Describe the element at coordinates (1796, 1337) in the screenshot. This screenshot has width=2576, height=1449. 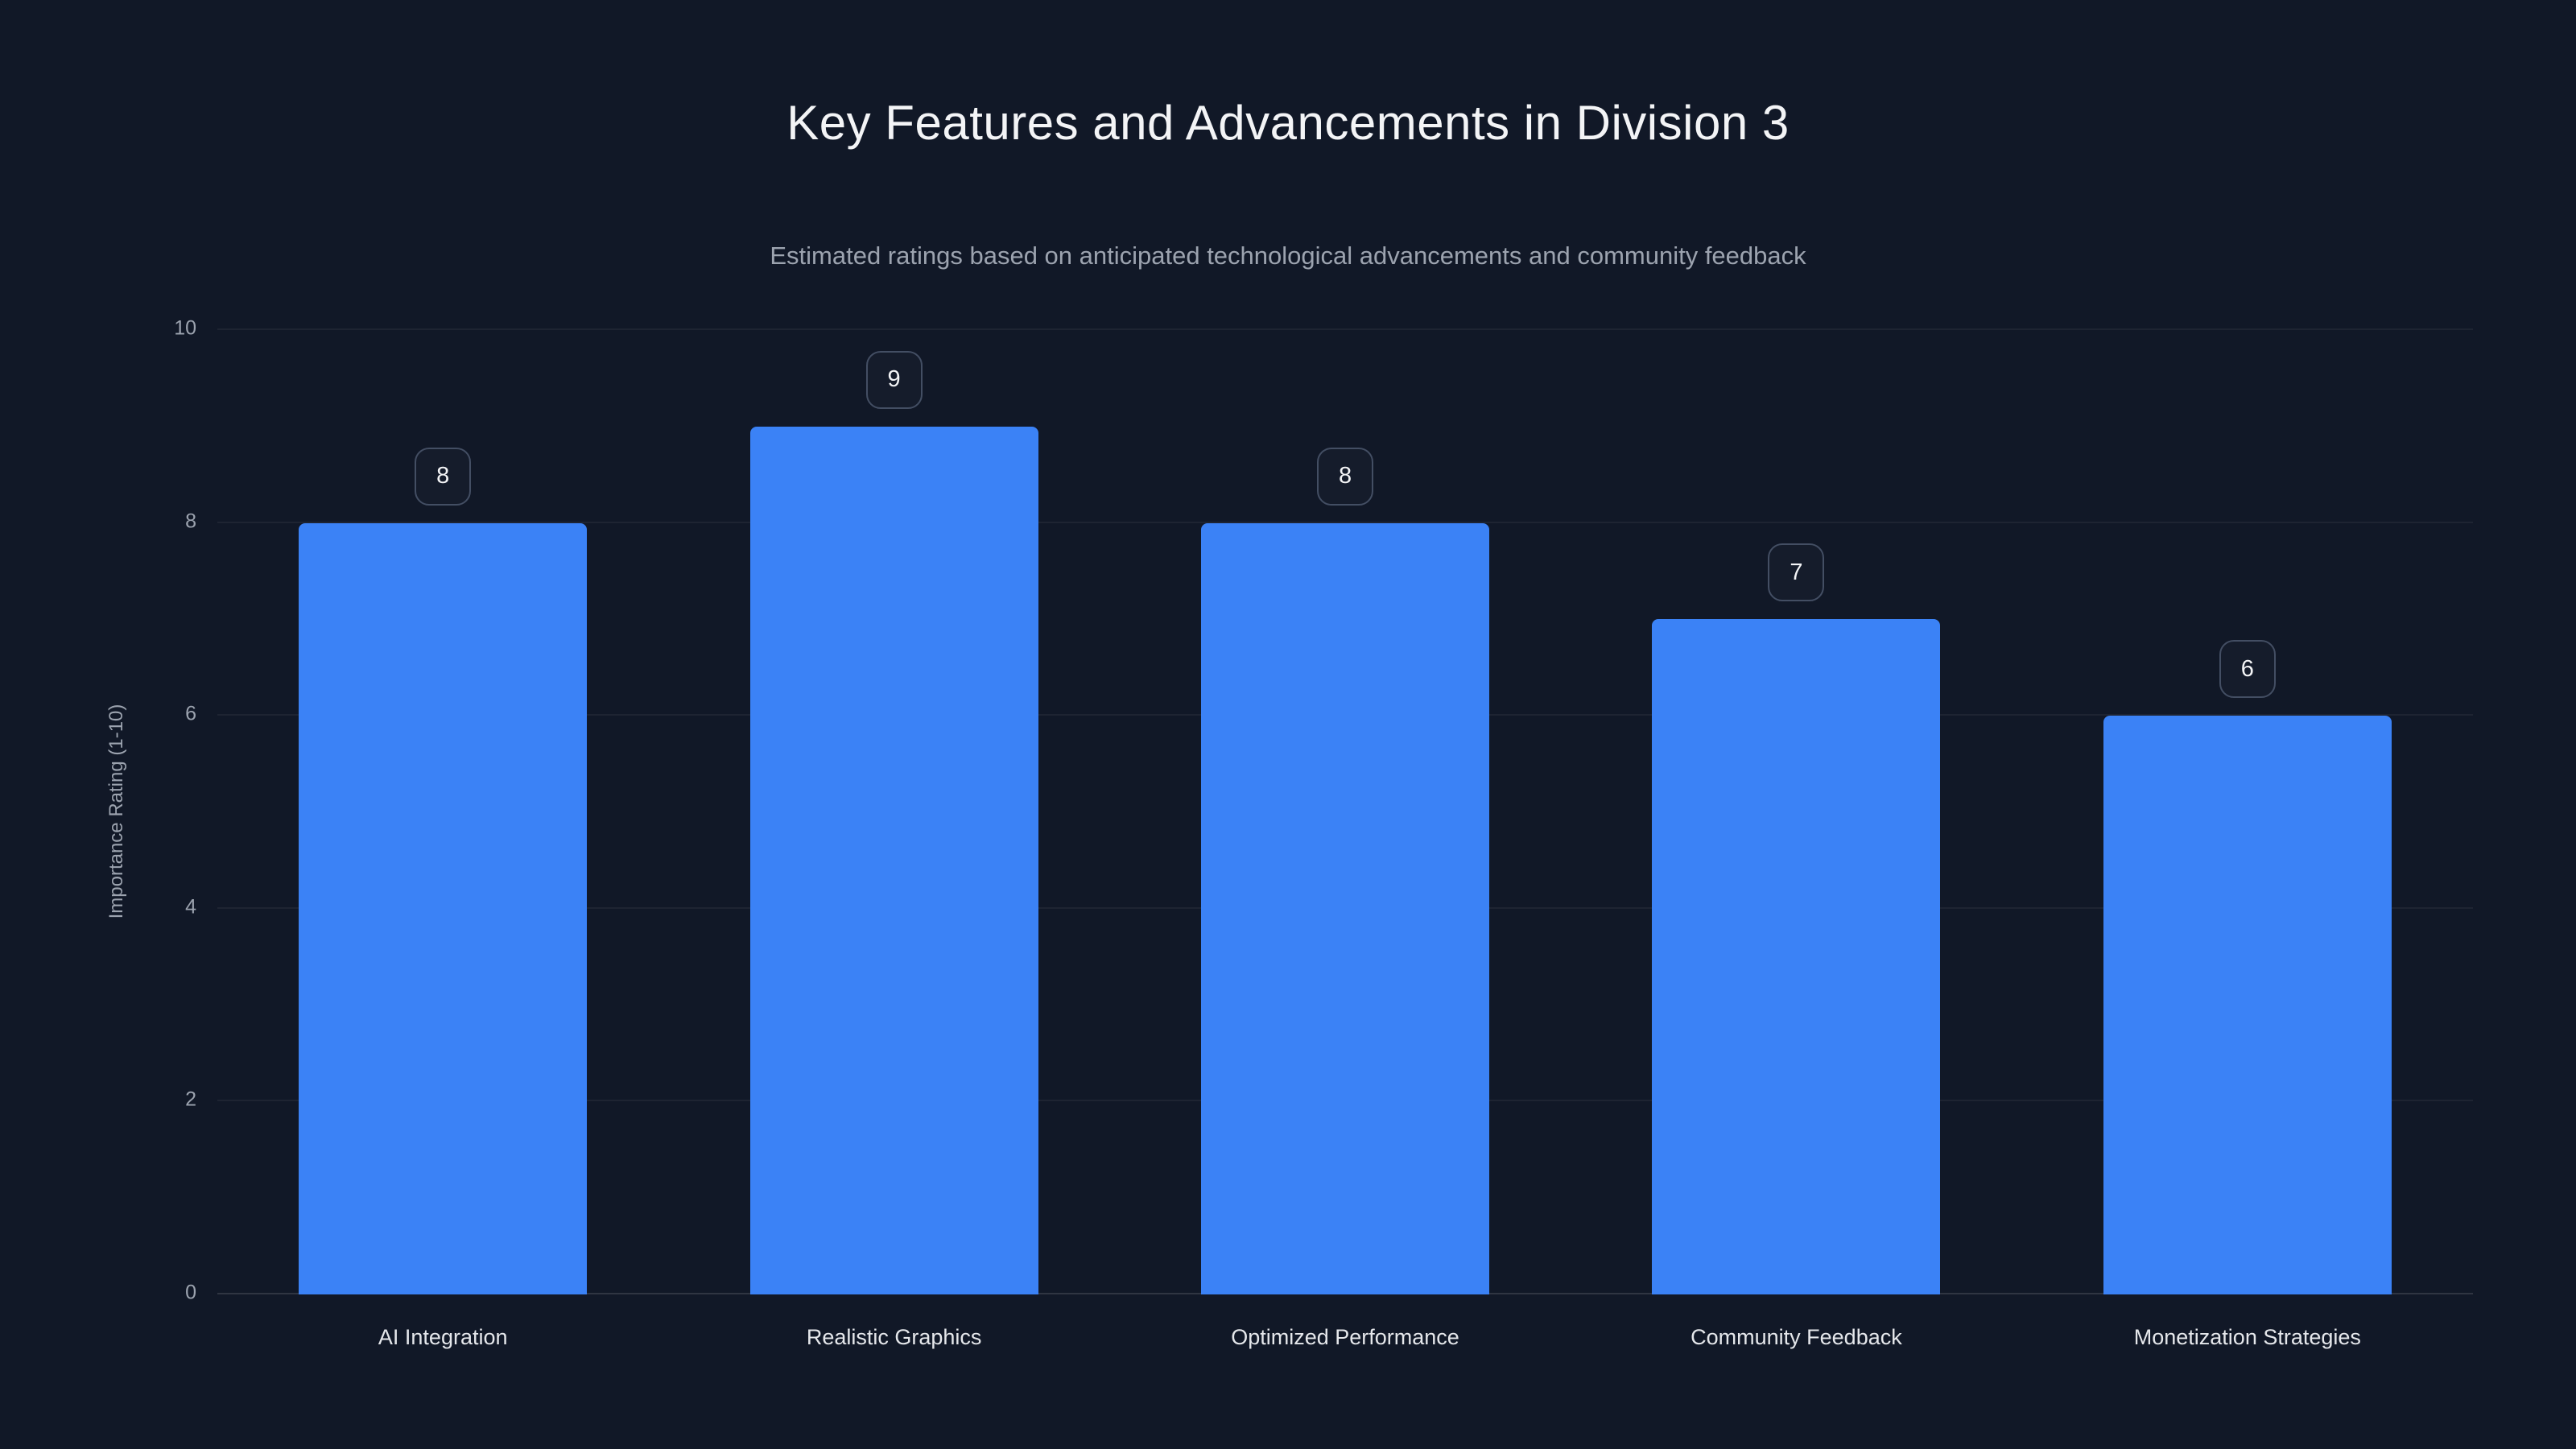
I see `category-label: Community Feedback` at that location.